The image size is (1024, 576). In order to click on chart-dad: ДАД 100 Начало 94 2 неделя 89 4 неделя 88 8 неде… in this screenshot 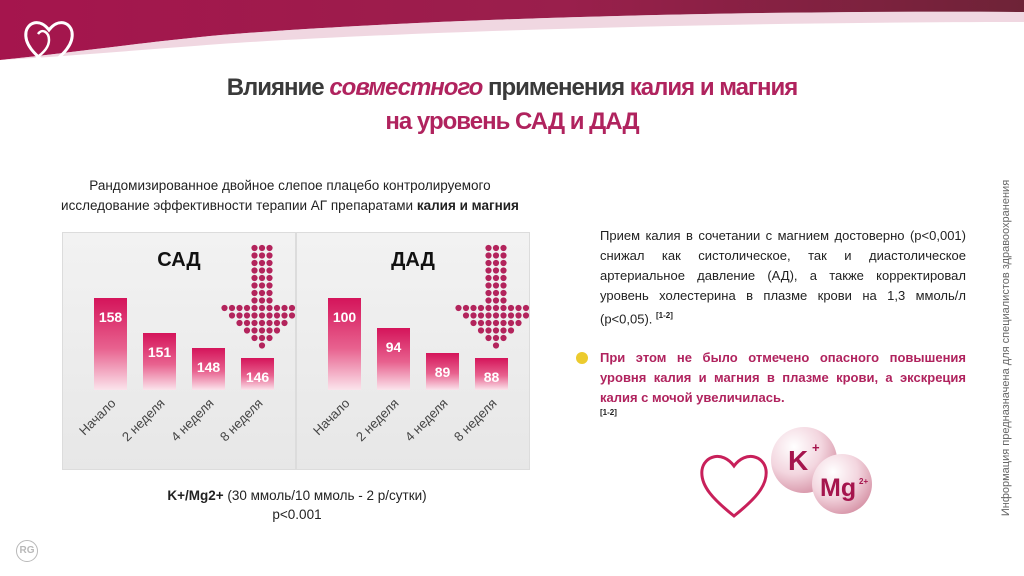, I will do `click(420, 344)`.